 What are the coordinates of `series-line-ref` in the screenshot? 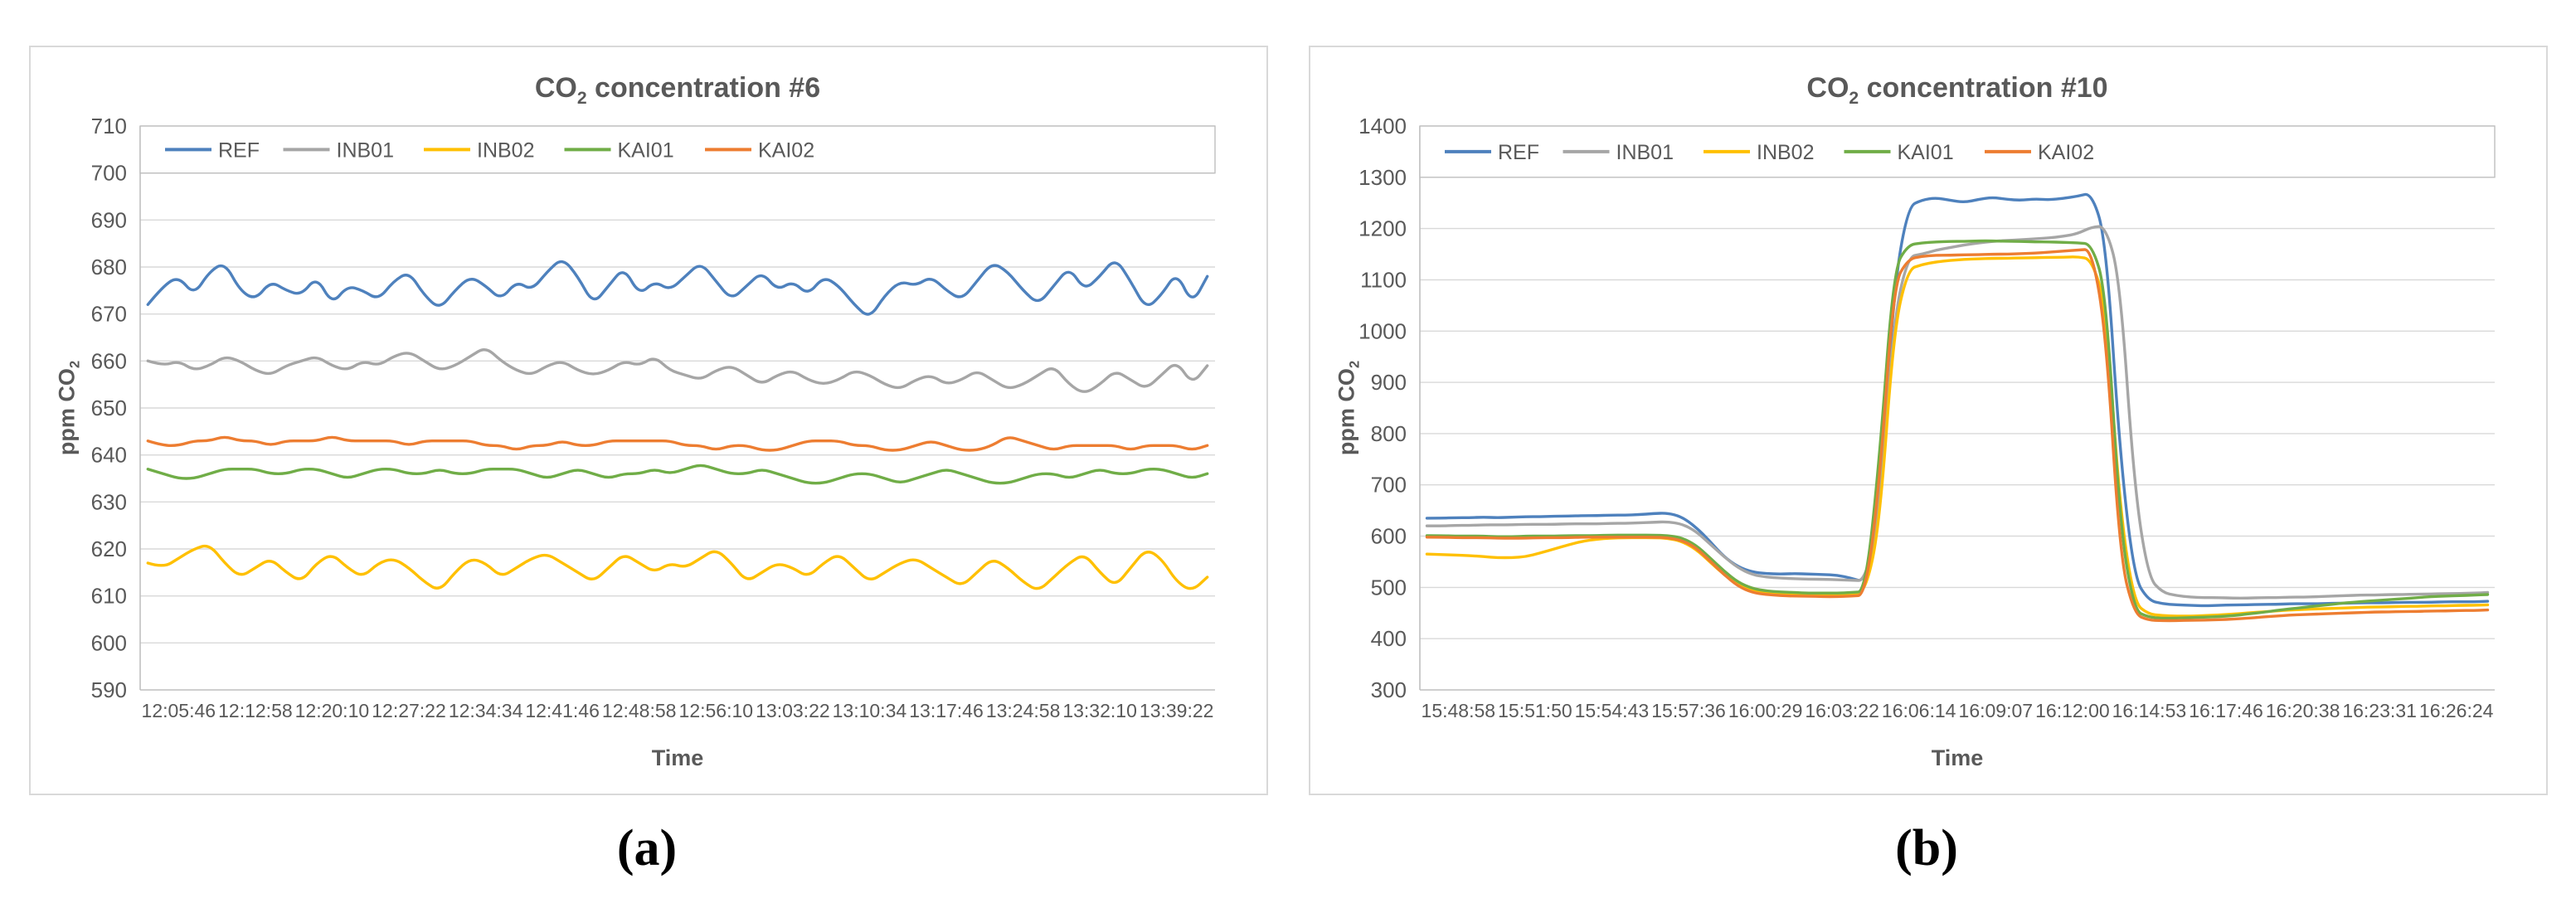 It's located at (677, 288).